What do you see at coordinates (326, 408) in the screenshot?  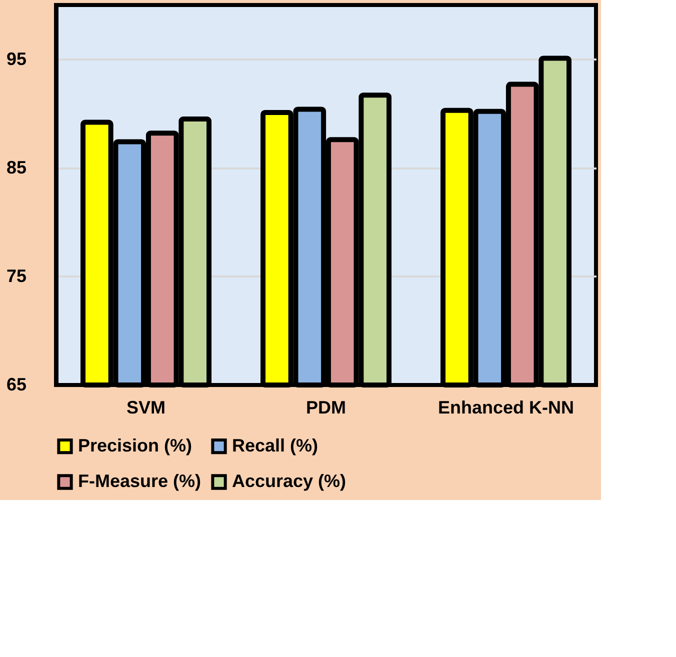 I see `x-tick-label: PDM` at bounding box center [326, 408].